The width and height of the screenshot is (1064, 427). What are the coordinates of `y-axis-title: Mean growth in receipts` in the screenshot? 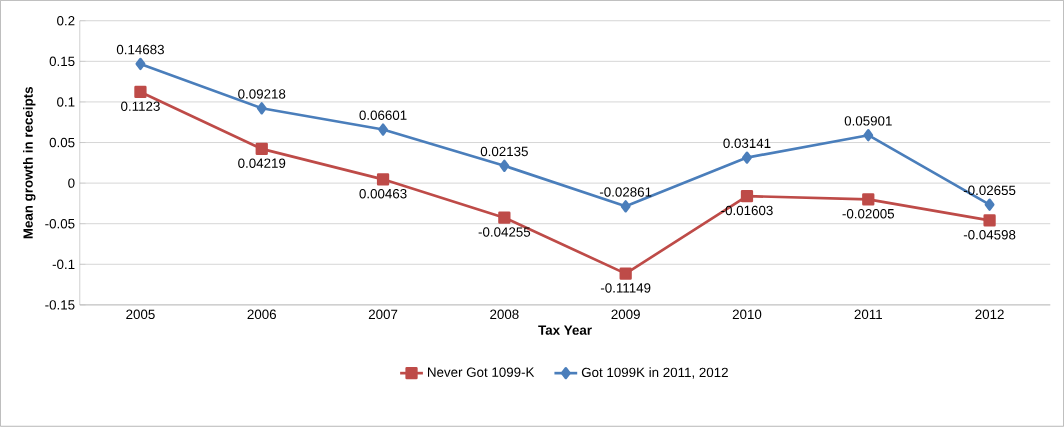 It's located at (29, 163).